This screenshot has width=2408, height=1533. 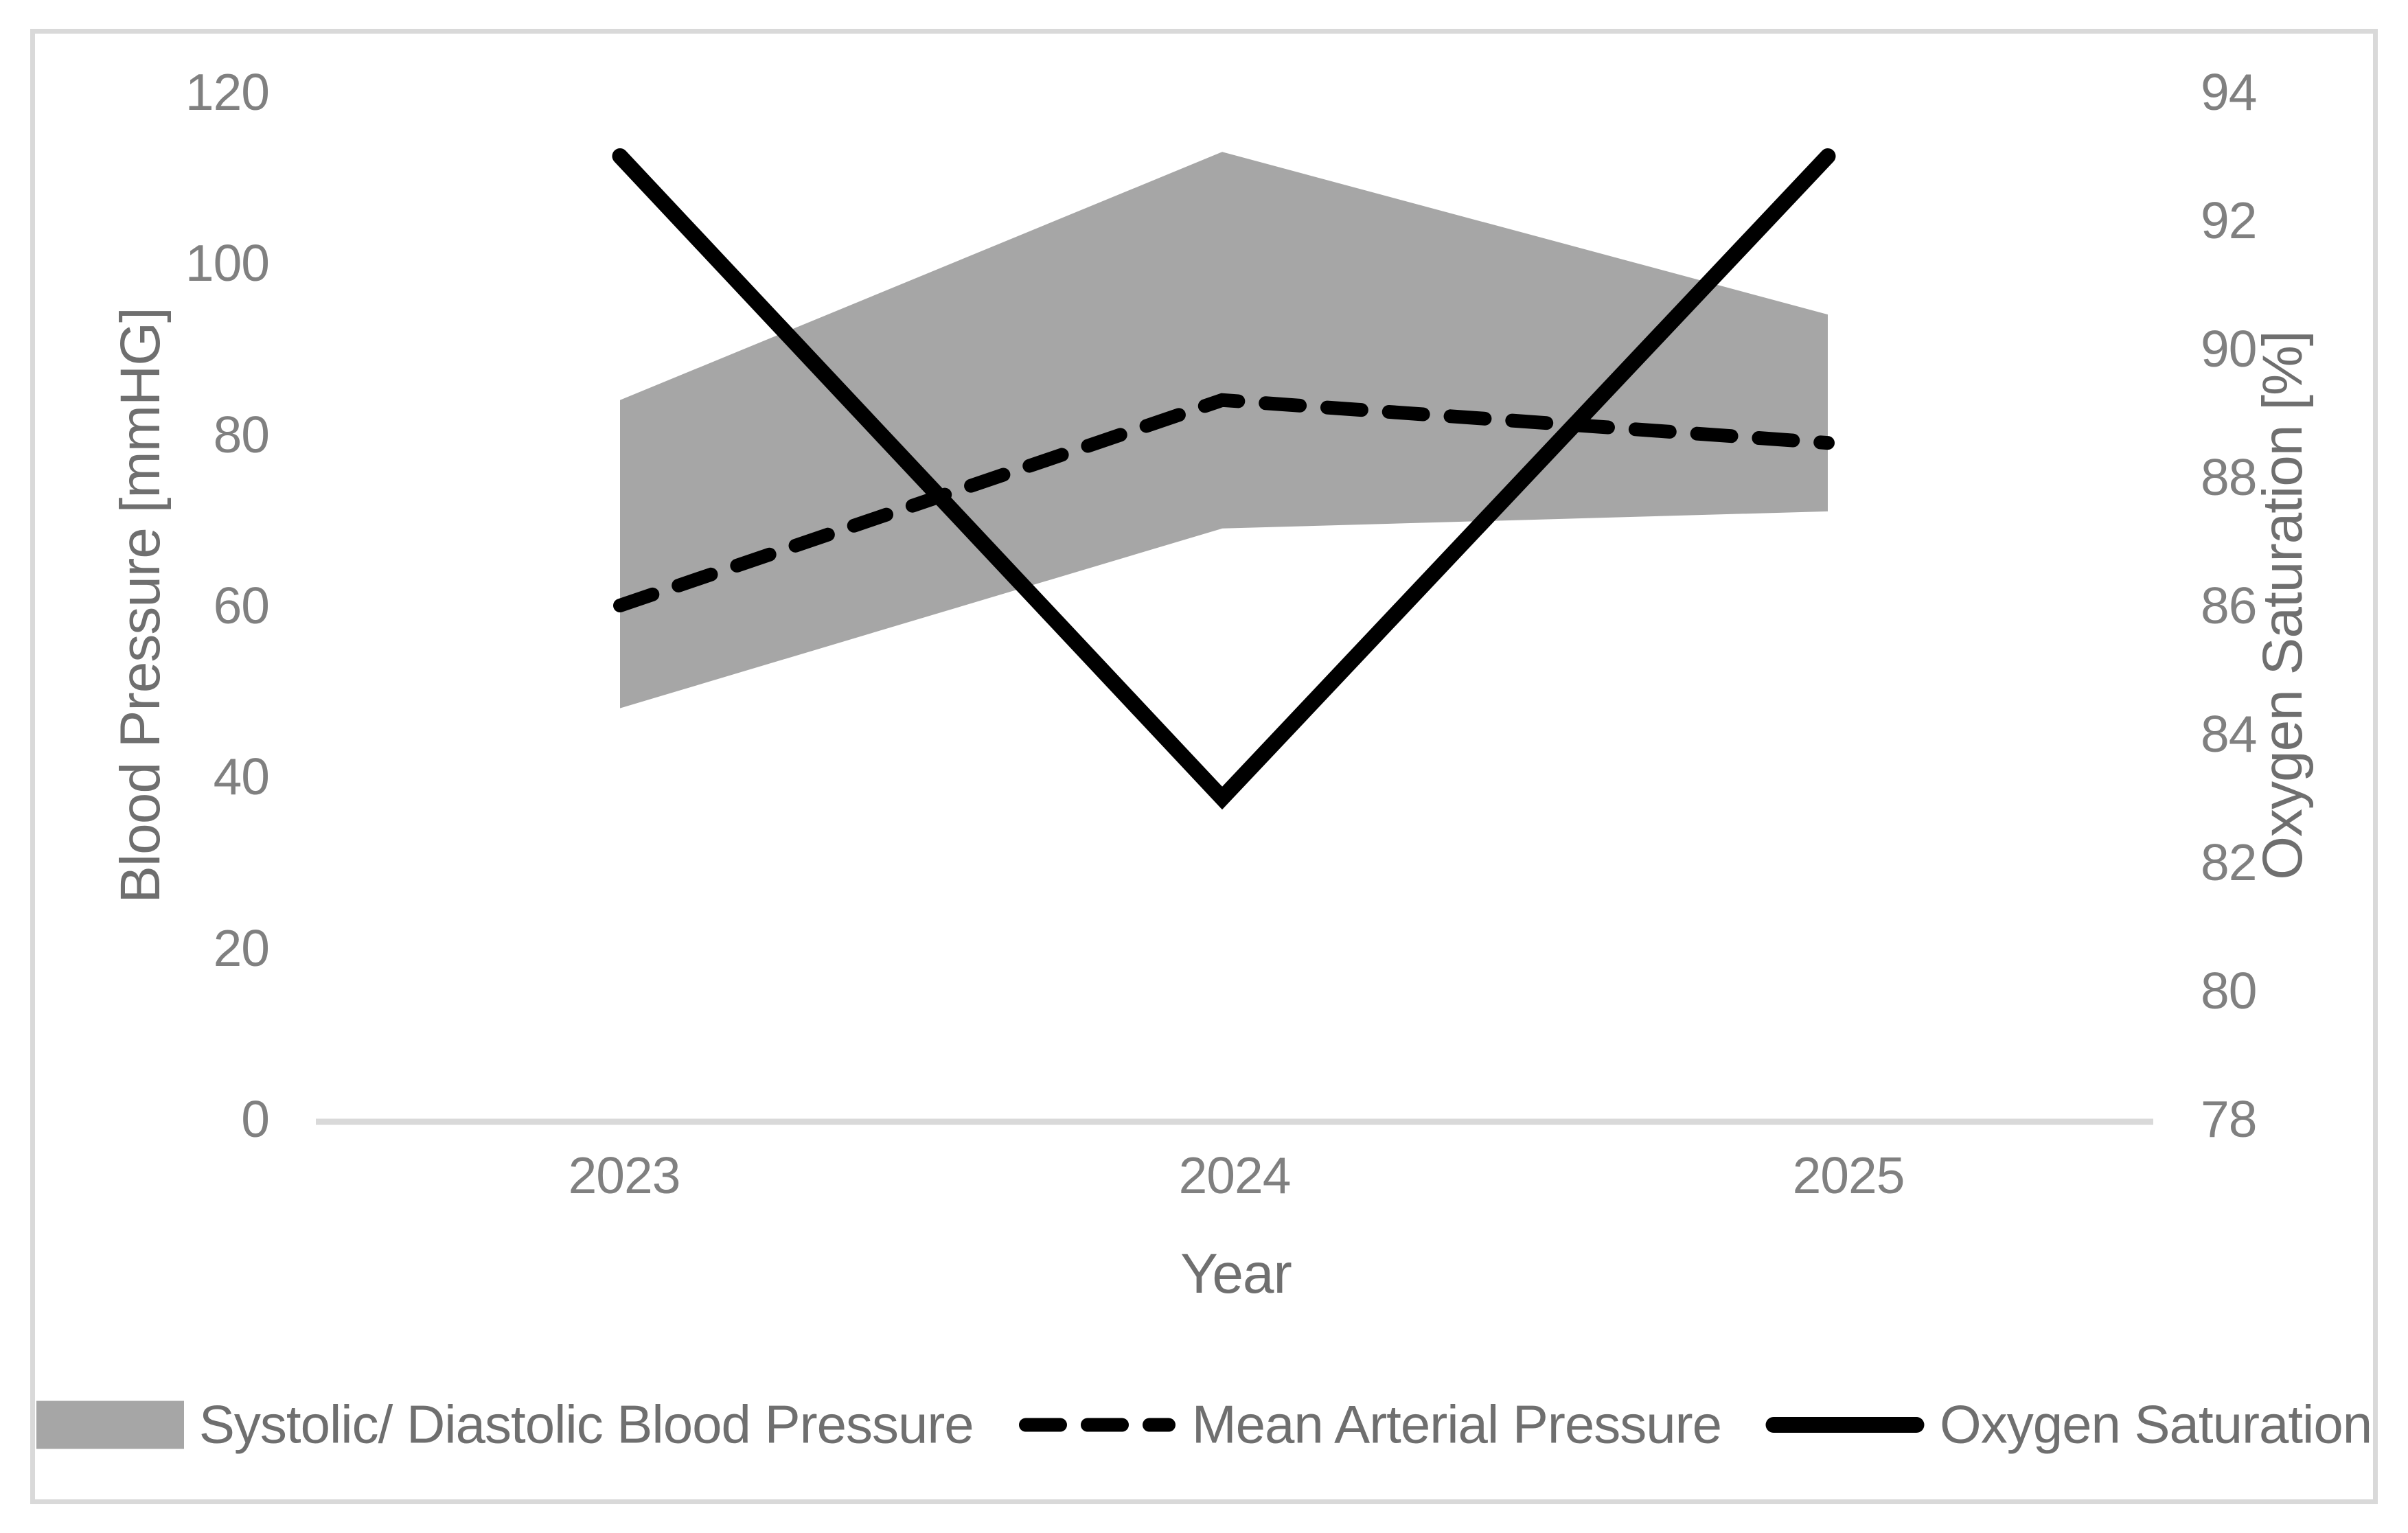 What do you see at coordinates (2229, 605) in the screenshot?
I see `right-axis-tick-86: 86` at bounding box center [2229, 605].